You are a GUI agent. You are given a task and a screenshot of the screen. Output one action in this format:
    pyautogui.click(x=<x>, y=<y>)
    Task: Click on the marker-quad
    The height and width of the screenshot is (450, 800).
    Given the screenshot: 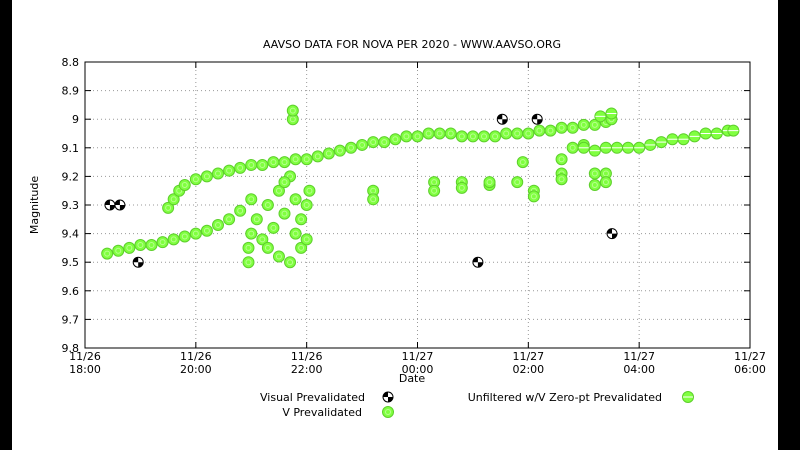 What is the action you would take?
    pyautogui.click(x=502, y=119)
    